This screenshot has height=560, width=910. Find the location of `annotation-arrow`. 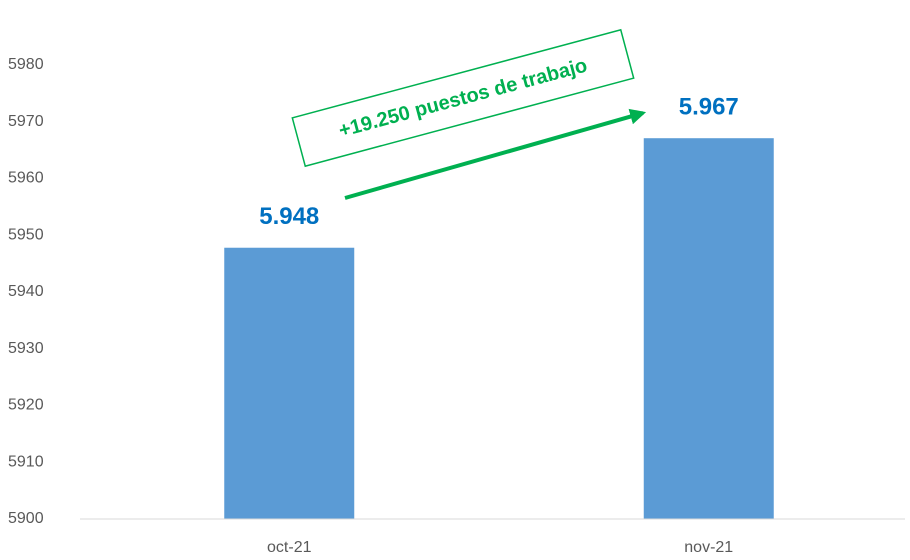

annotation-arrow is located at coordinates (495, 154).